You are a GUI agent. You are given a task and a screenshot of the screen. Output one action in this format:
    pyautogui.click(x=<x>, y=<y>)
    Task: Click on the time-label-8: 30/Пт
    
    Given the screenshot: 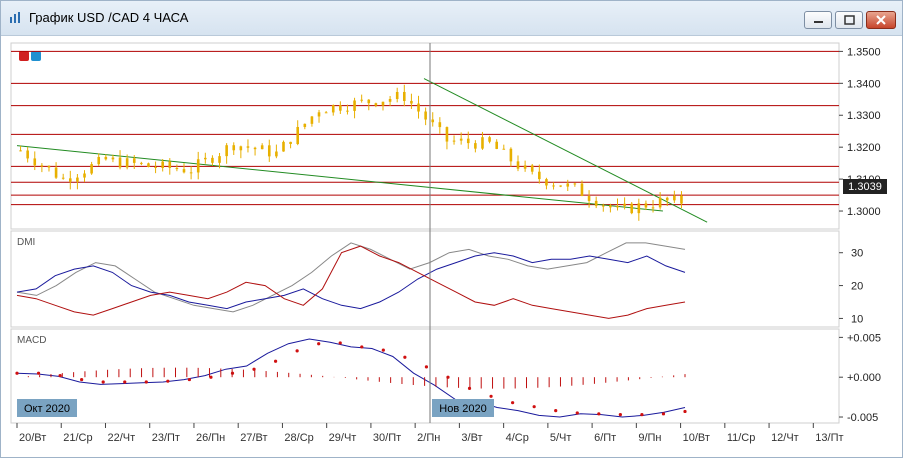 What is the action you would take?
    pyautogui.click(x=387, y=438)
    